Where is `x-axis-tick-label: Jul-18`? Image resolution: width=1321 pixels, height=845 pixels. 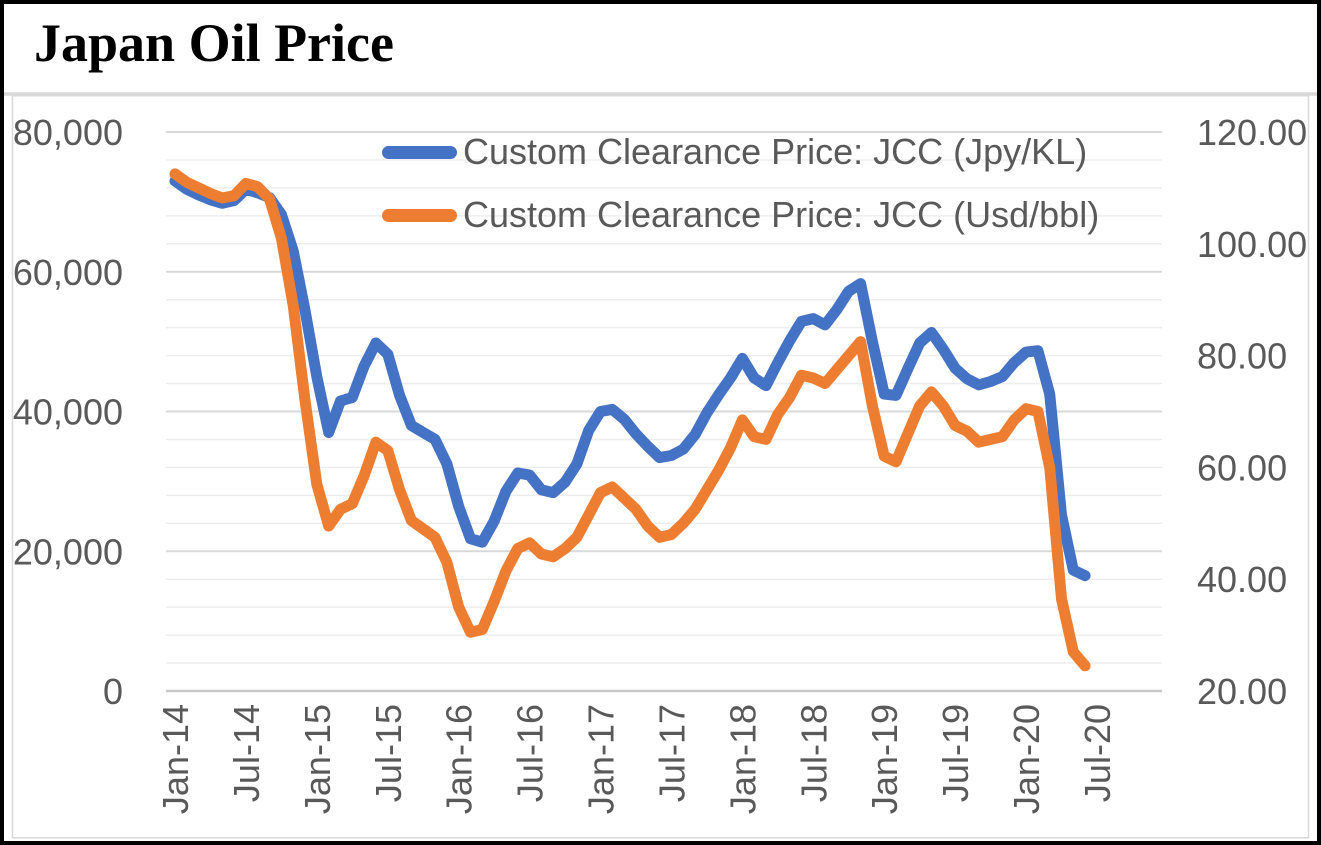
x-axis-tick-label: Jul-18 is located at coordinates (813, 753).